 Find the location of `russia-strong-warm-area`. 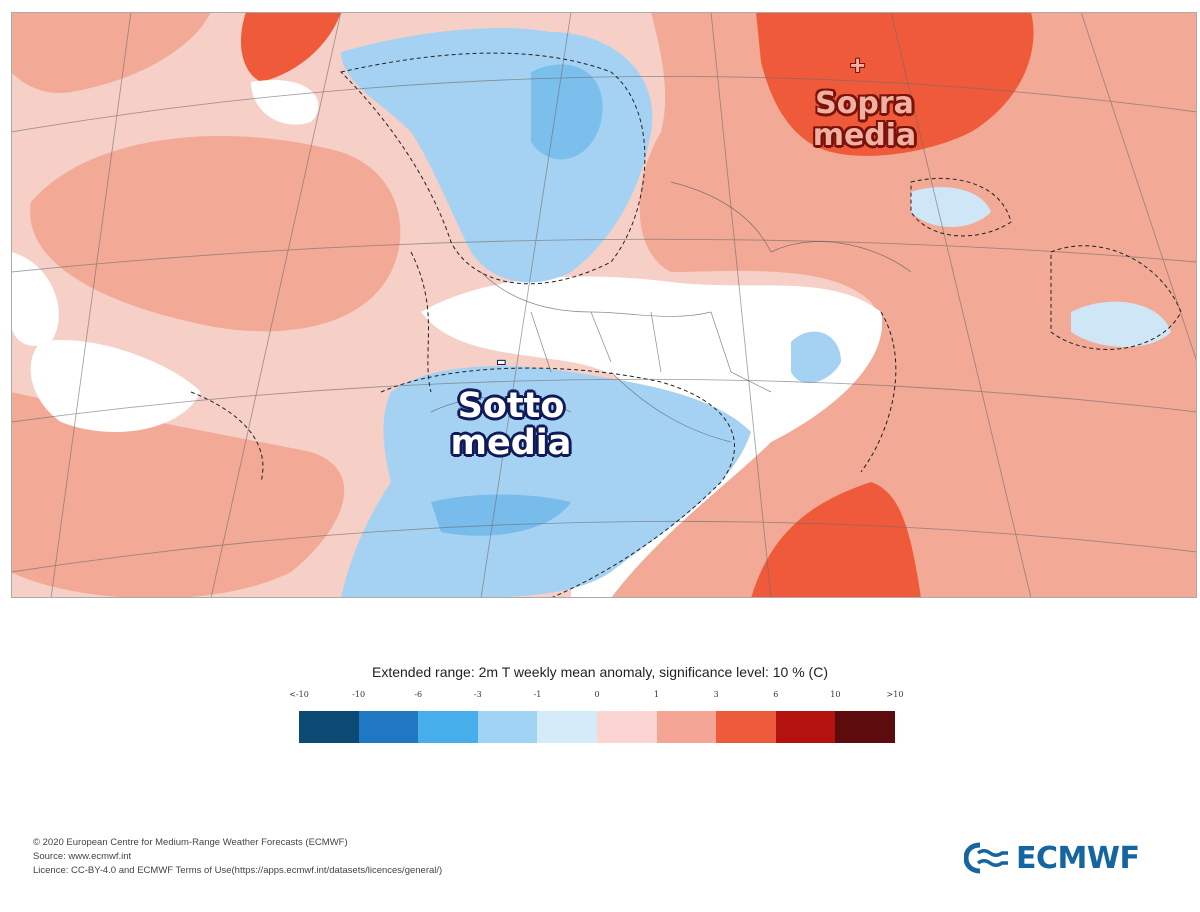

russia-strong-warm-area is located at coordinates (895, 84).